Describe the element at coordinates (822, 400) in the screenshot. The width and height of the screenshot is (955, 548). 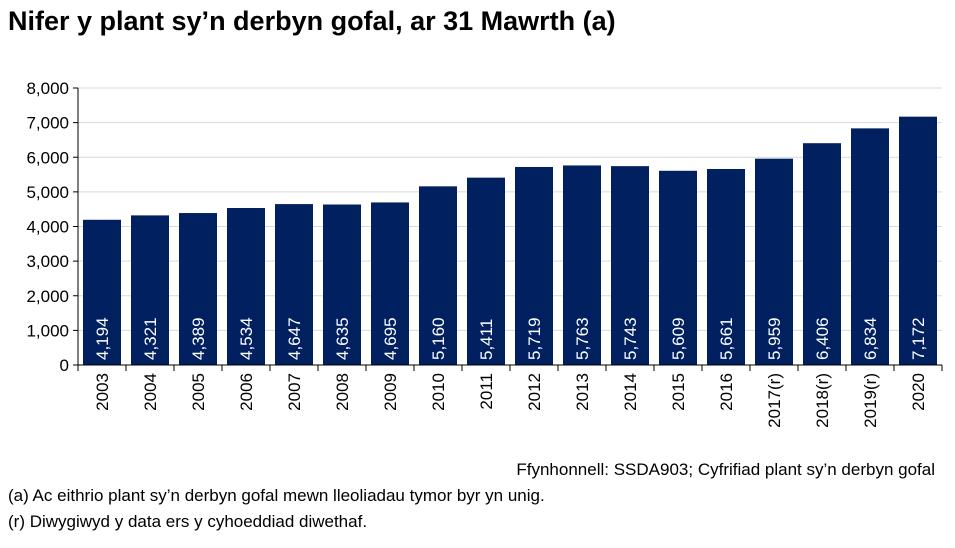
I see `x-tick-label: 2018(r)` at that location.